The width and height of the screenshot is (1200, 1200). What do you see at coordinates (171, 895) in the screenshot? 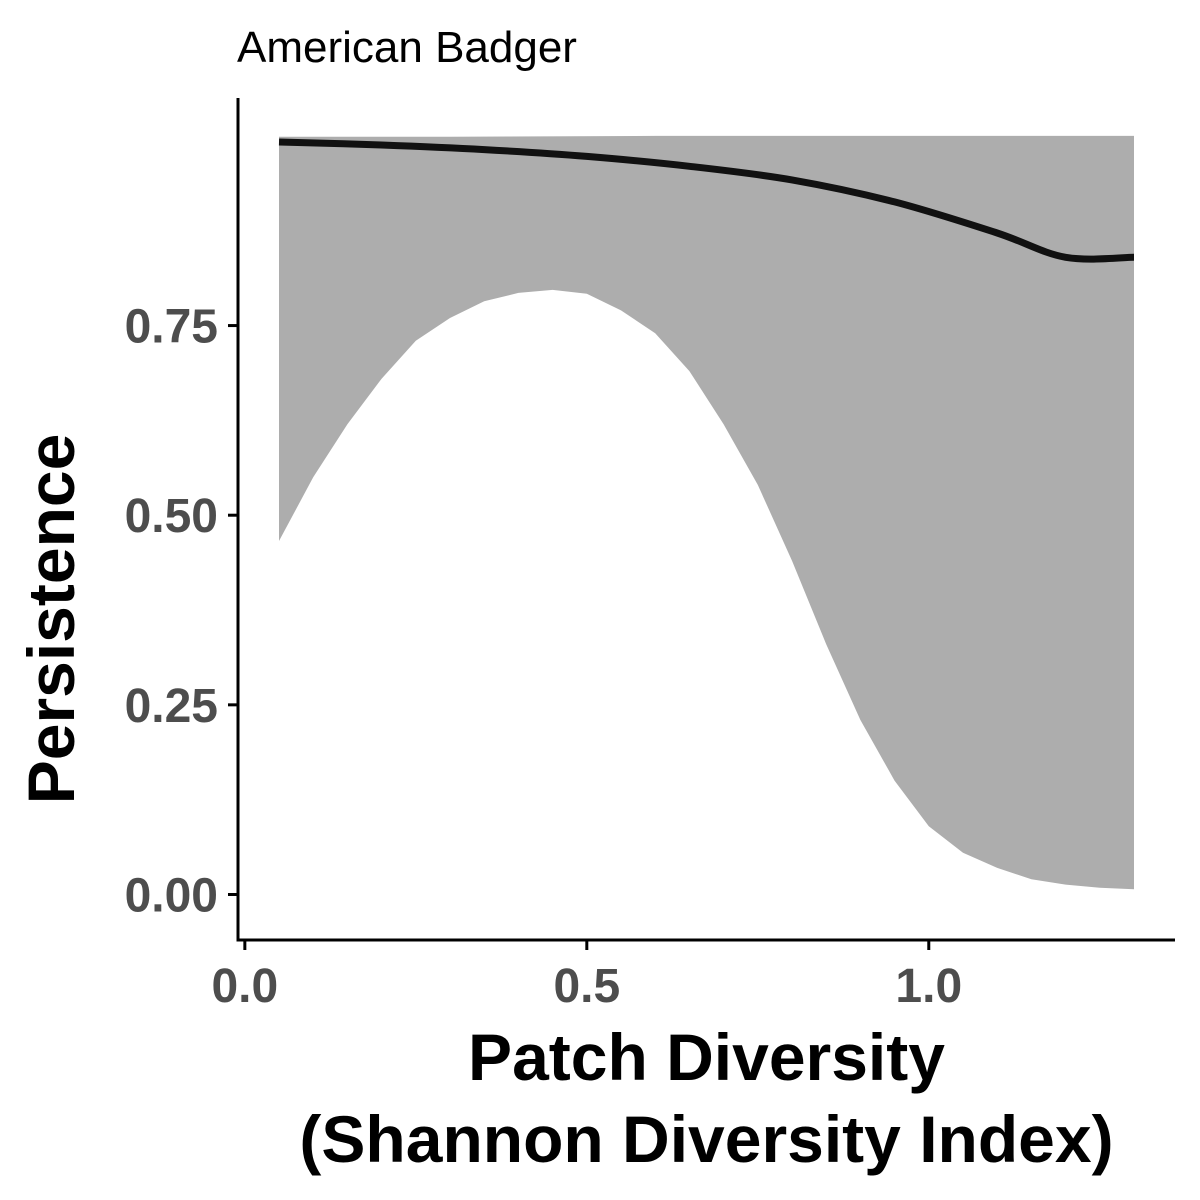
I see `y-tick-label: 0.00` at bounding box center [171, 895].